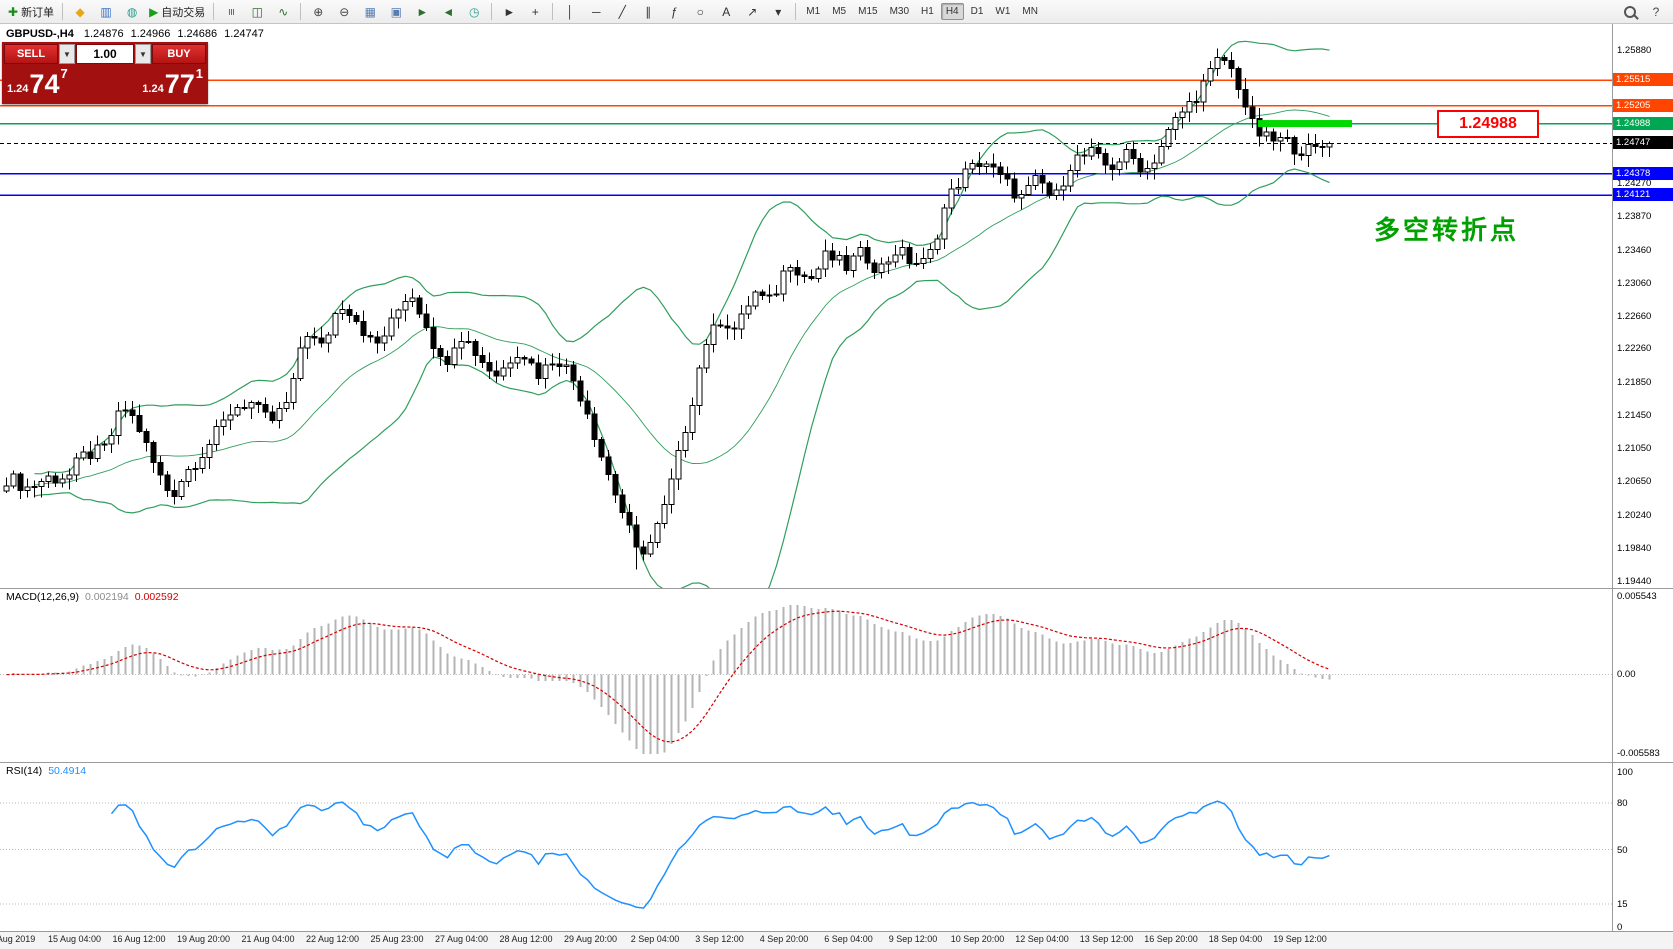 This screenshot has height=949, width=1673. I want to click on sell-price-figure: 1.24, so click(18, 89).